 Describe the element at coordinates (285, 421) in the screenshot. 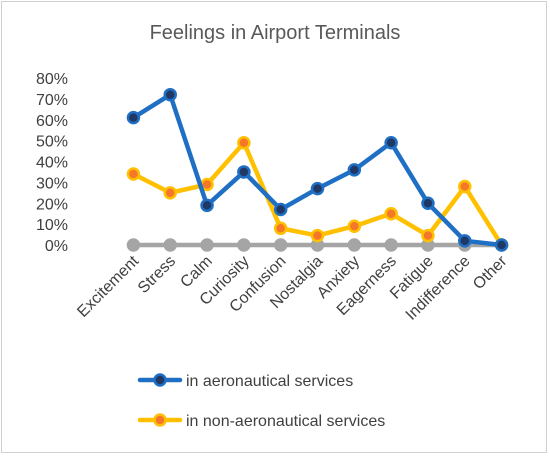

I see `legend-label: in non-aeronautical services` at that location.